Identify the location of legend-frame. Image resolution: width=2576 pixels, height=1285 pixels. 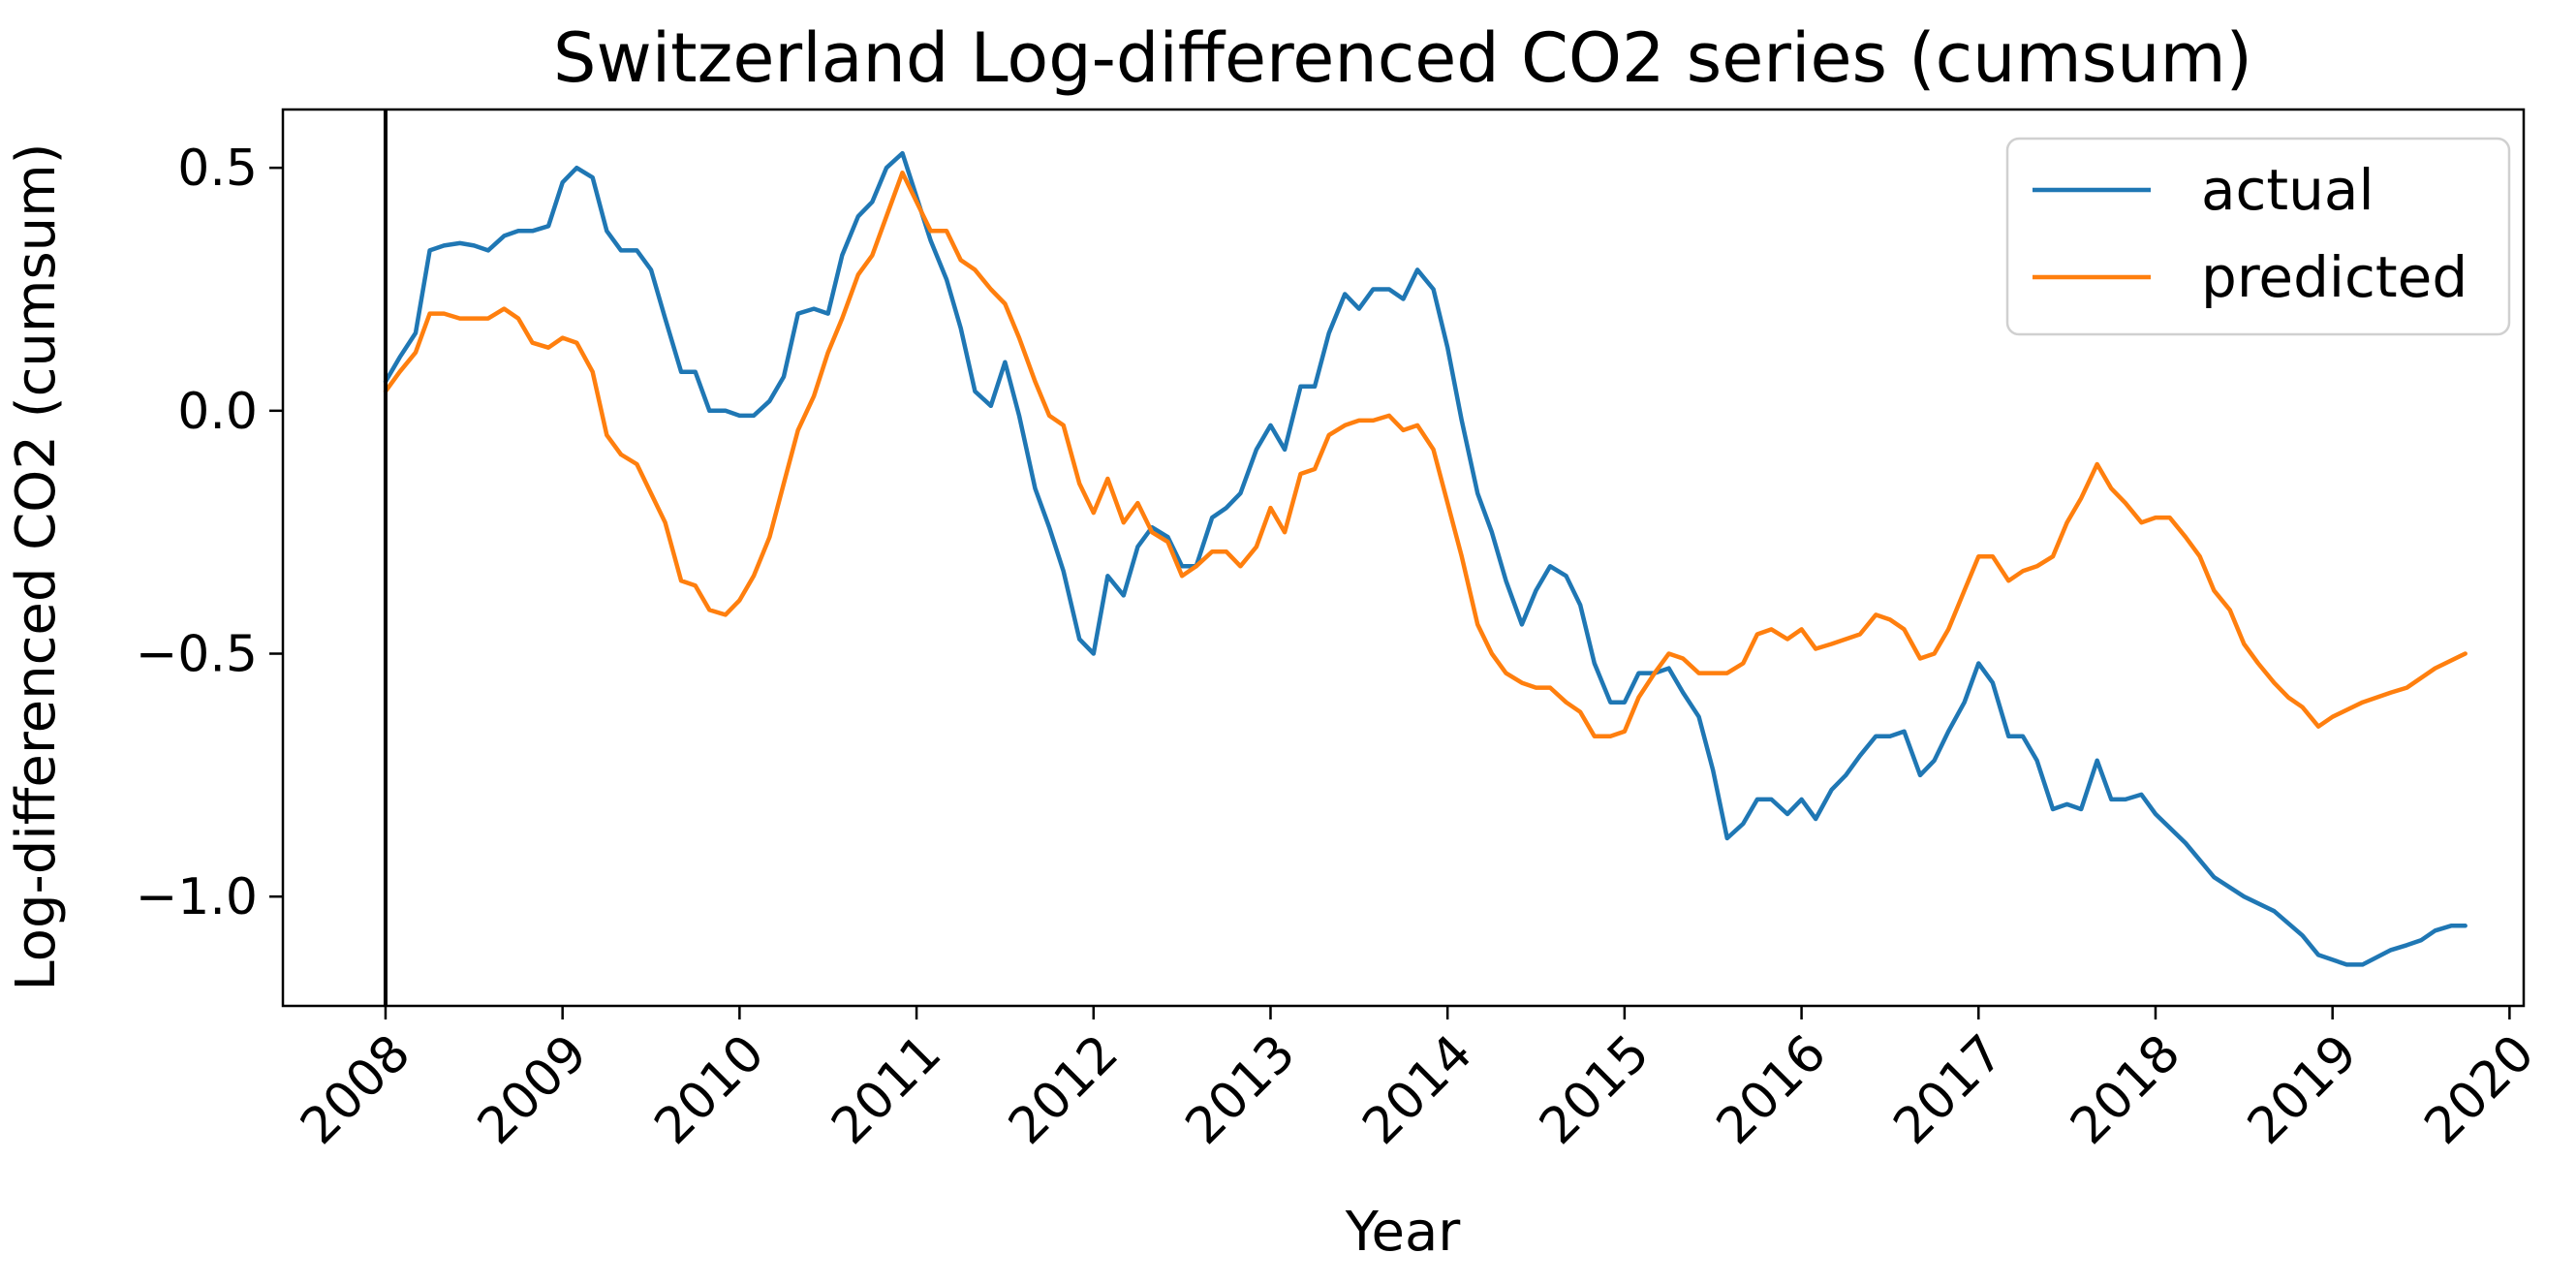
(2258, 237).